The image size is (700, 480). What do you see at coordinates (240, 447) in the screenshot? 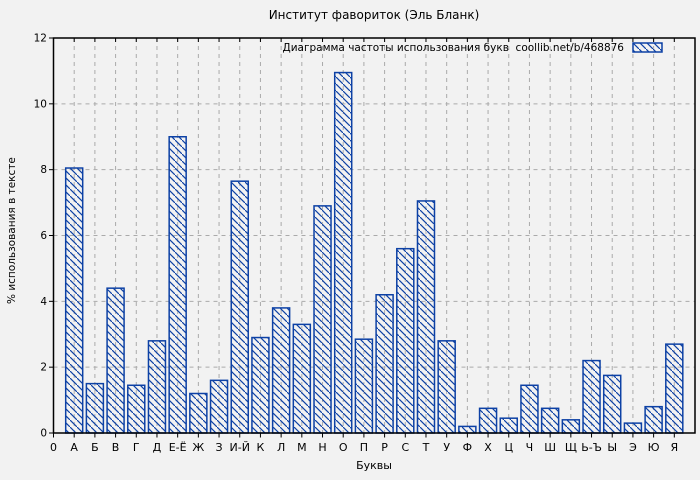
I see `x-tick-label: И-Й` at bounding box center [240, 447].